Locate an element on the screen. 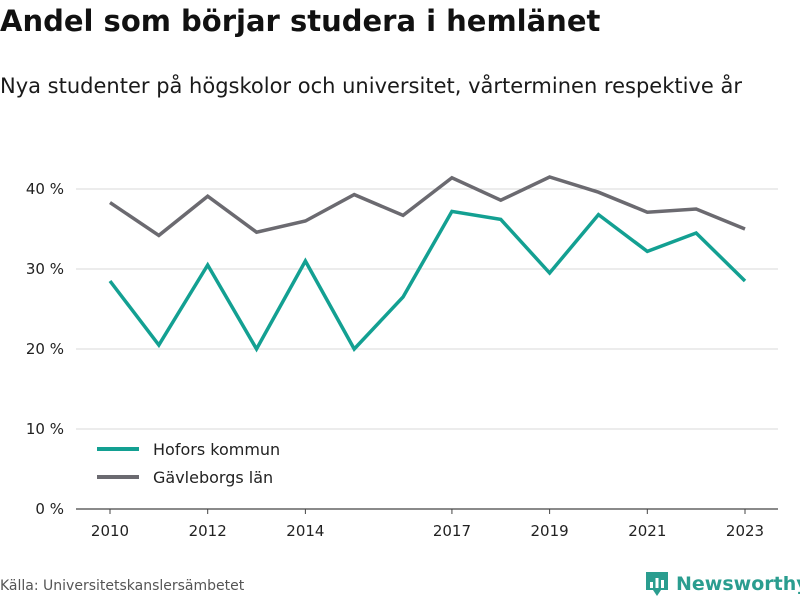 The image size is (800, 600). y-tick-label: 30 % is located at coordinates (45, 269).